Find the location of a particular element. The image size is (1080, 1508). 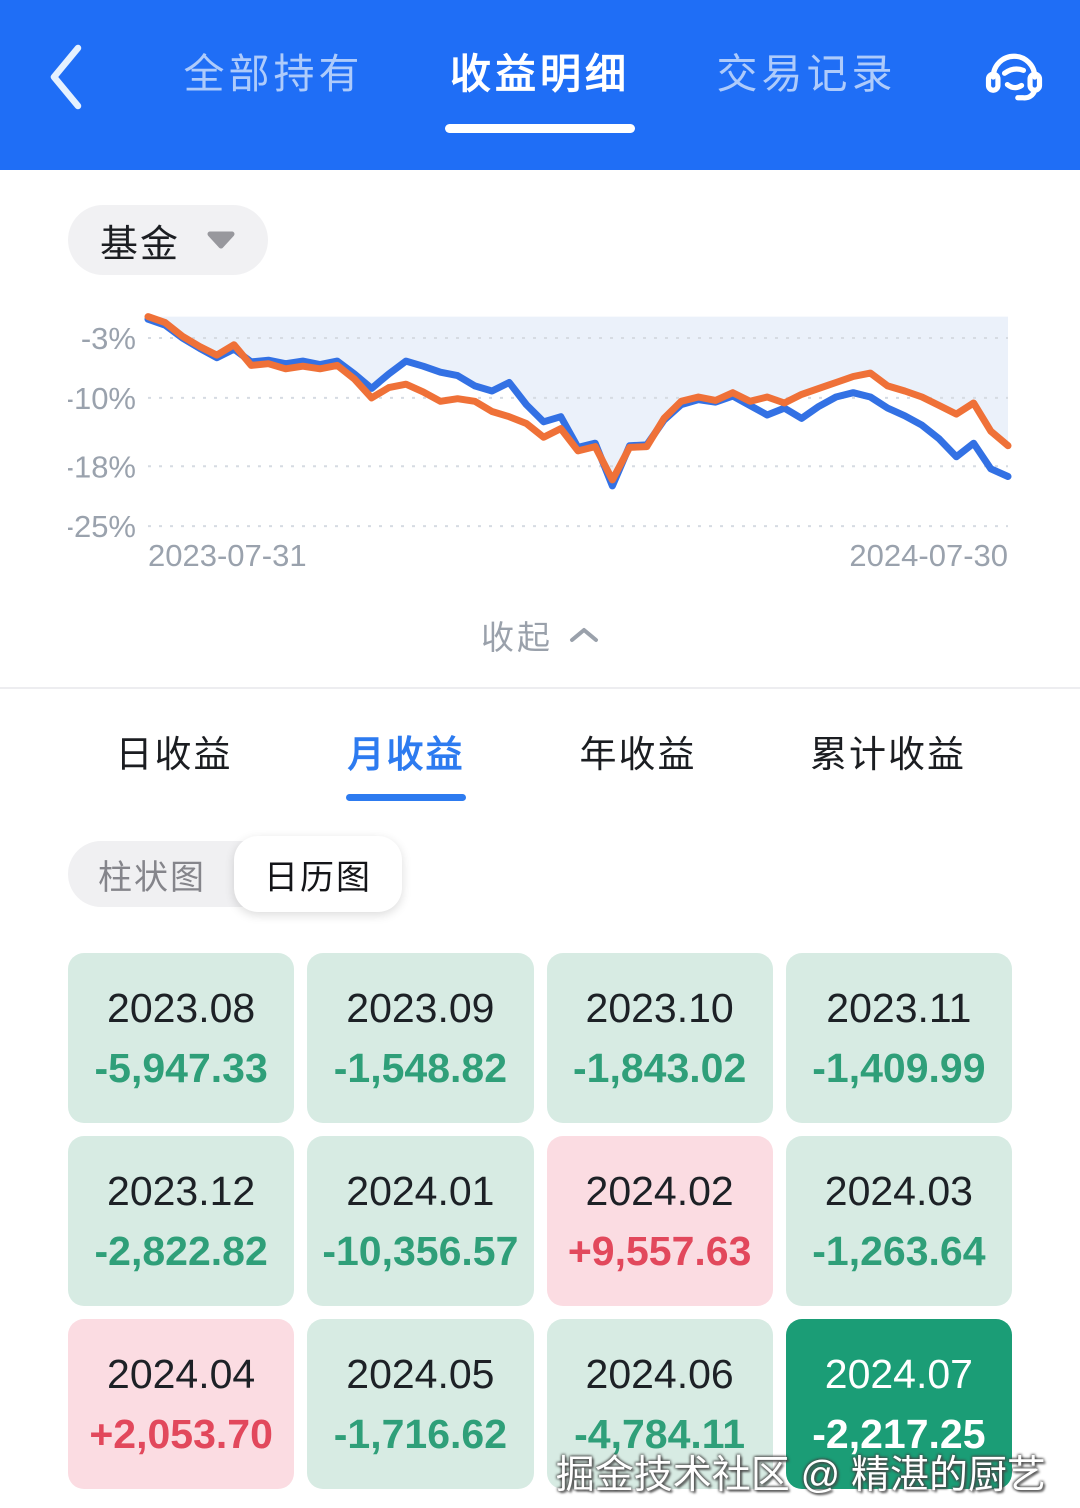

headset-icon is located at coordinates (1014, 77).